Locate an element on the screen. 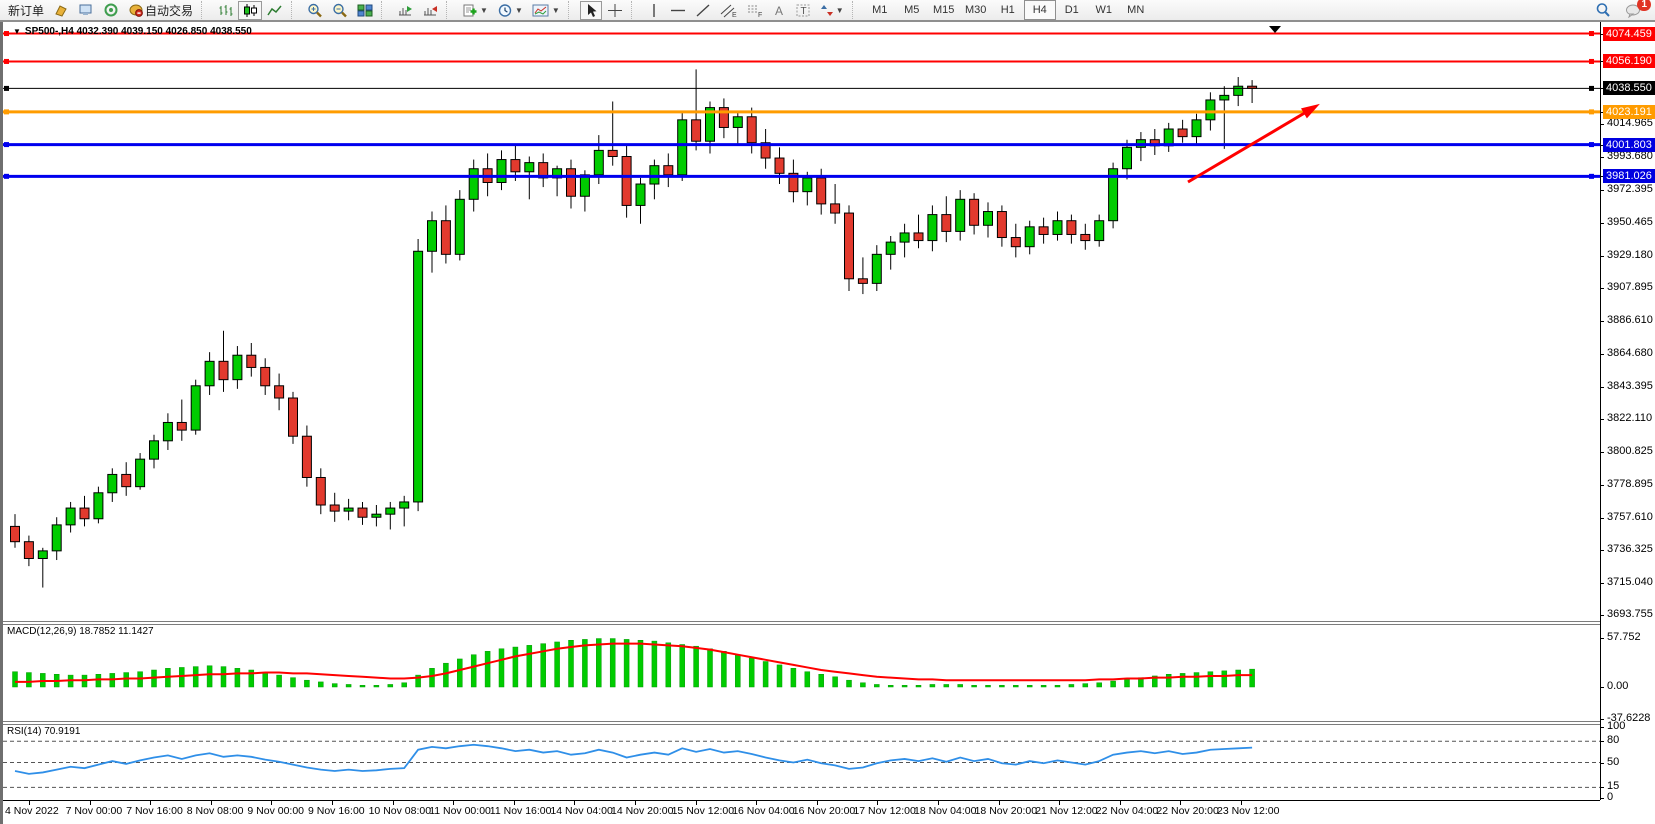 The height and width of the screenshot is (824, 1655). svg-text: E is located at coordinates (734, 15).